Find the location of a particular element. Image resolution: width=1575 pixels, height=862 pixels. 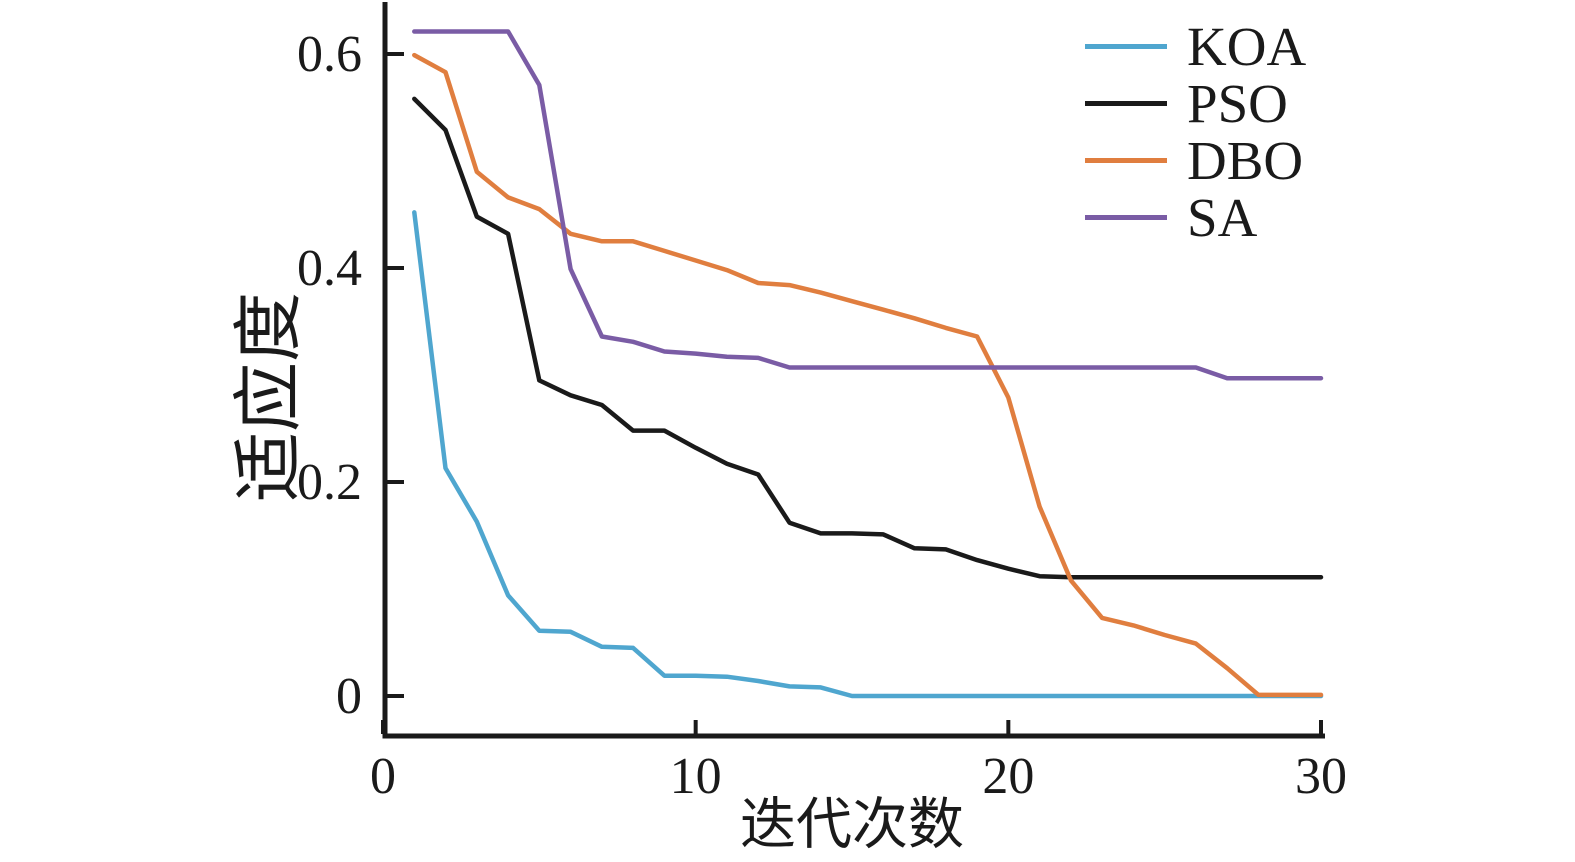

legend-line-swatch-pso is located at coordinates (1126, 103).